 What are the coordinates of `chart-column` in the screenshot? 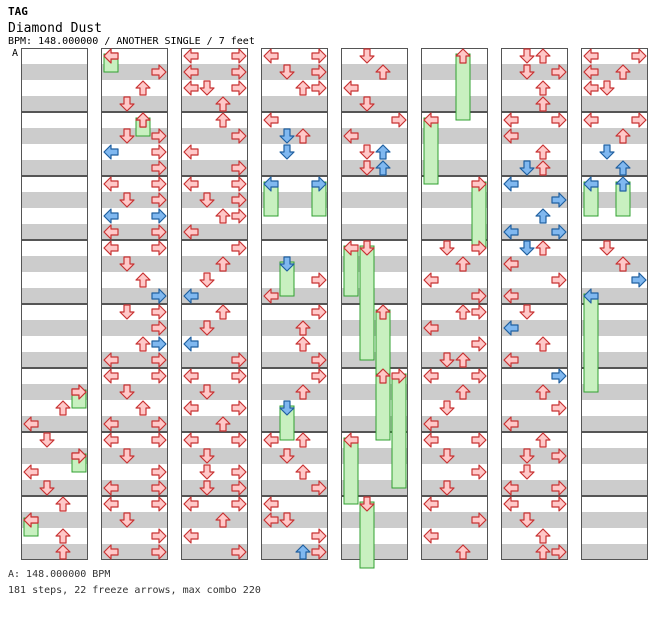 It's located at (294, 304).